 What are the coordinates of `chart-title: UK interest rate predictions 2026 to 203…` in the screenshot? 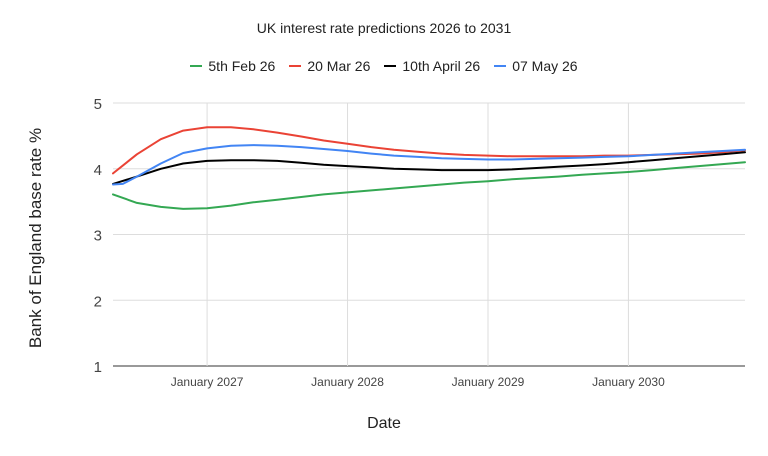 It's located at (384, 28).